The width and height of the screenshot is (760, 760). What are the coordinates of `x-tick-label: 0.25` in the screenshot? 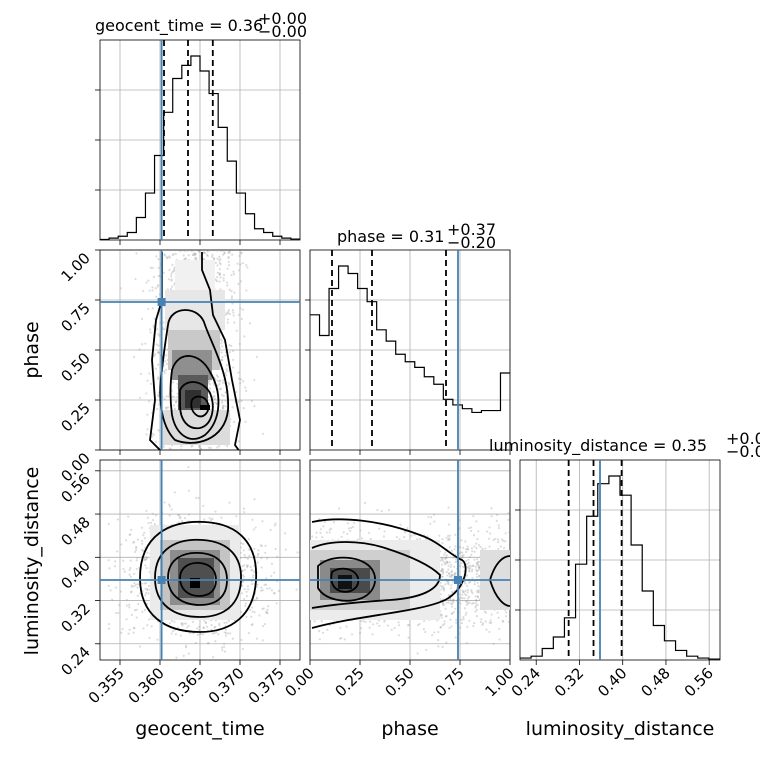 It's located at (349, 682).